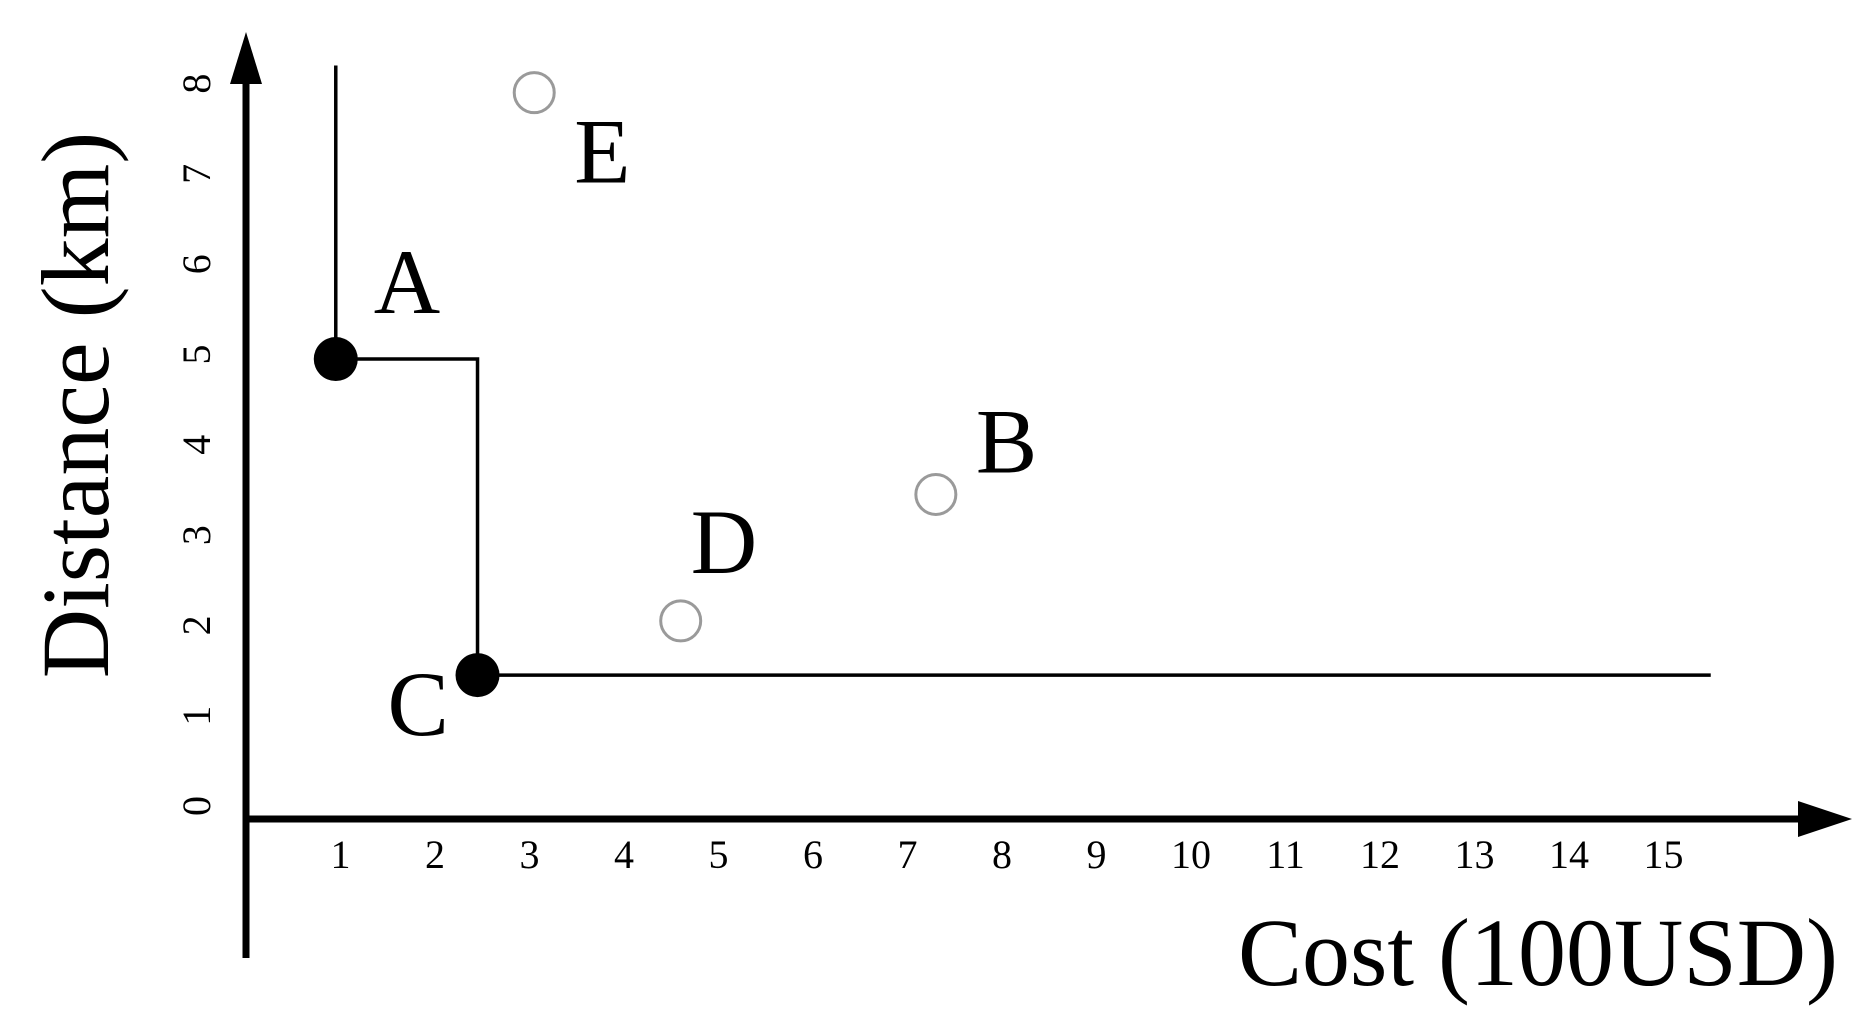 The image size is (1874, 1020). Describe the element at coordinates (196, 264) in the screenshot. I see `y-tick-label: 6` at that location.